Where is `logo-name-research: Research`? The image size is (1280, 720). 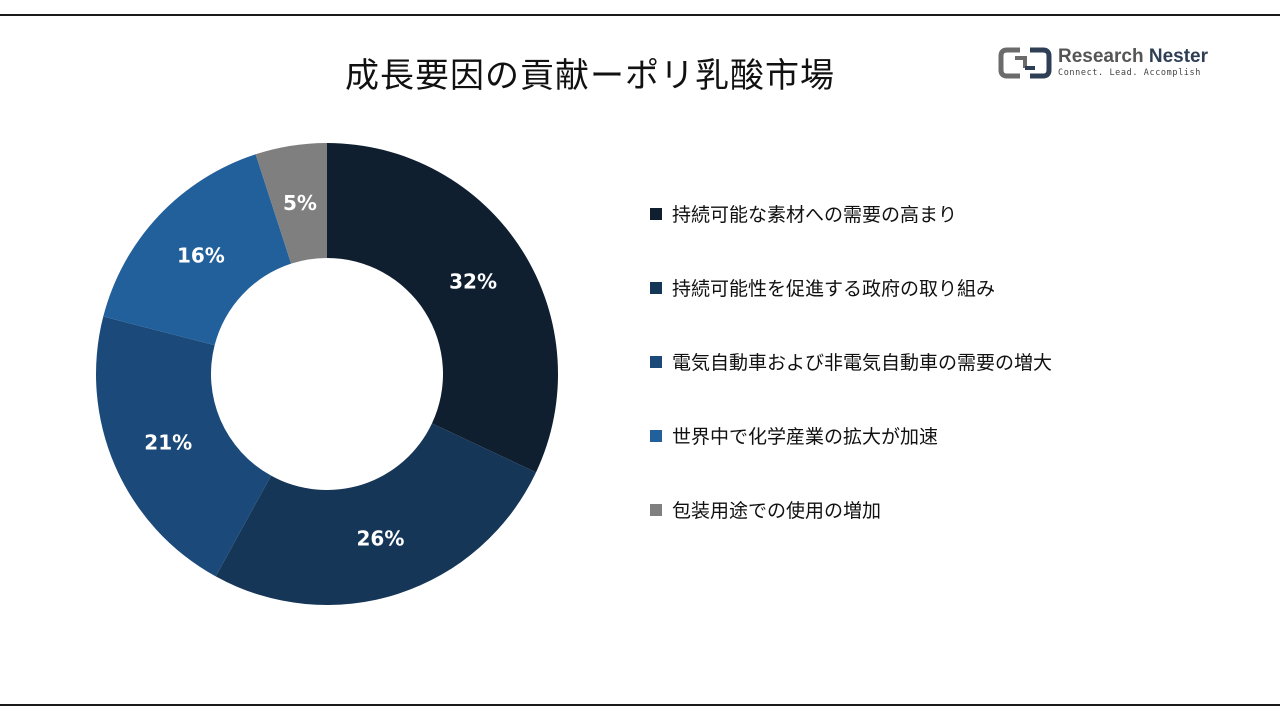 logo-name-research: Research is located at coordinates (1101, 56).